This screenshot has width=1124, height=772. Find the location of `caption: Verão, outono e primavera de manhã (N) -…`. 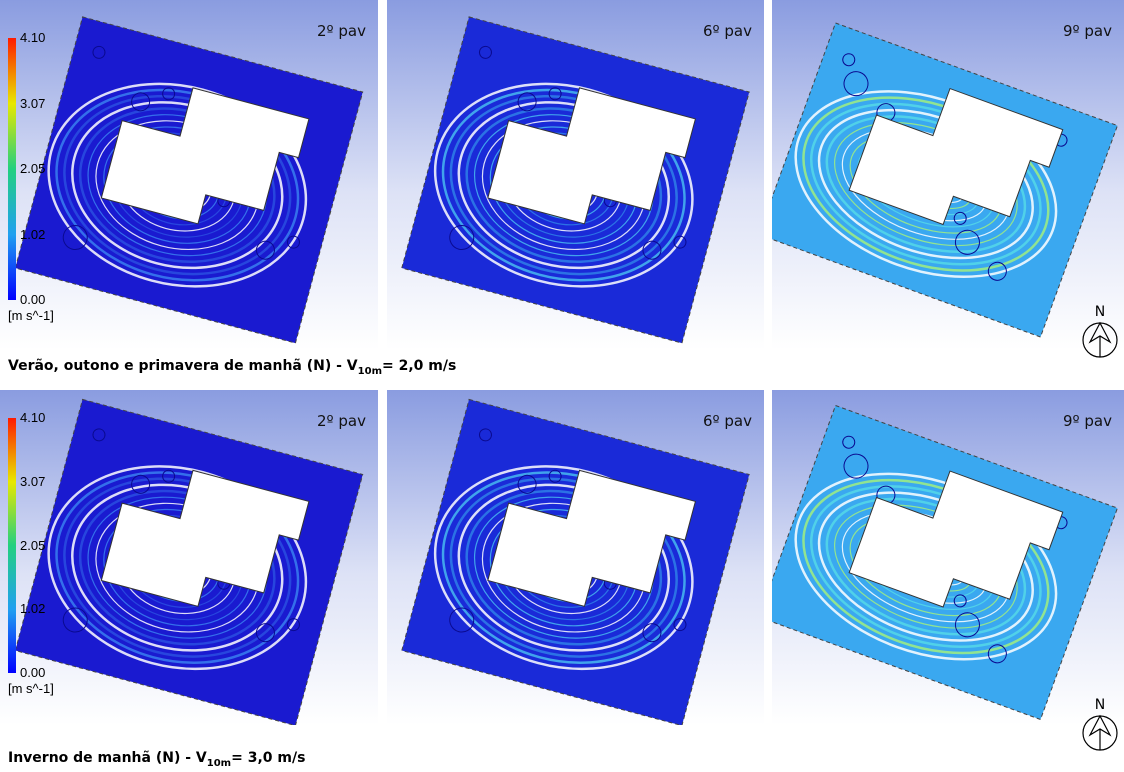

caption: Verão, outono e primavera de manhã (N) -… is located at coordinates (232, 367).